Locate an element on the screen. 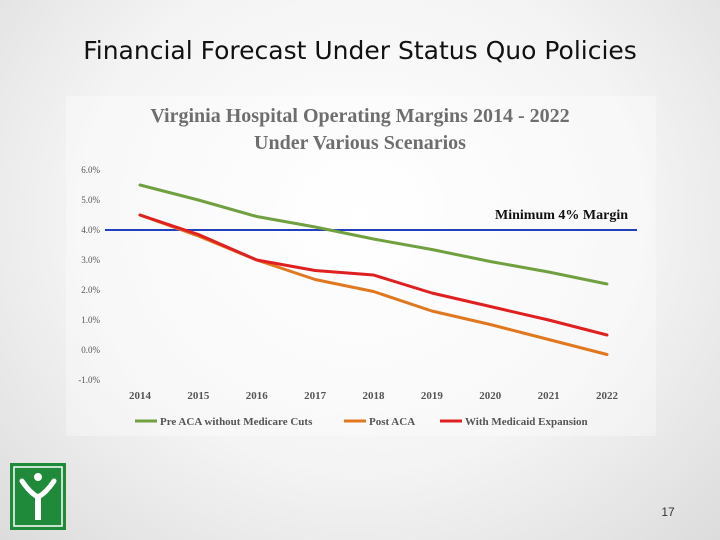  y-tick-label: 1.0% is located at coordinates (90, 320).